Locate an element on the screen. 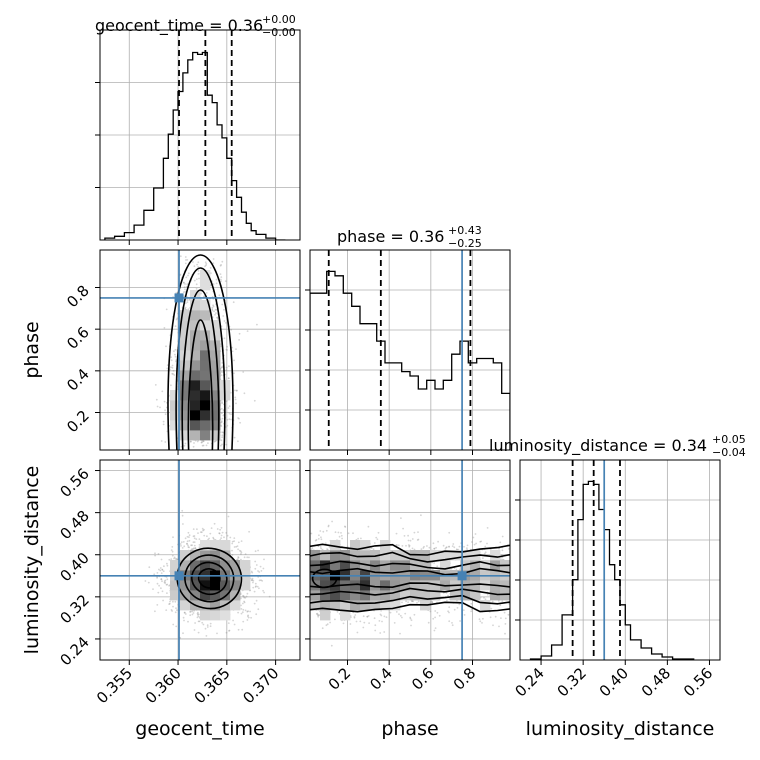  contours-phase-vs-geocent-time is located at coordinates (200, 352).